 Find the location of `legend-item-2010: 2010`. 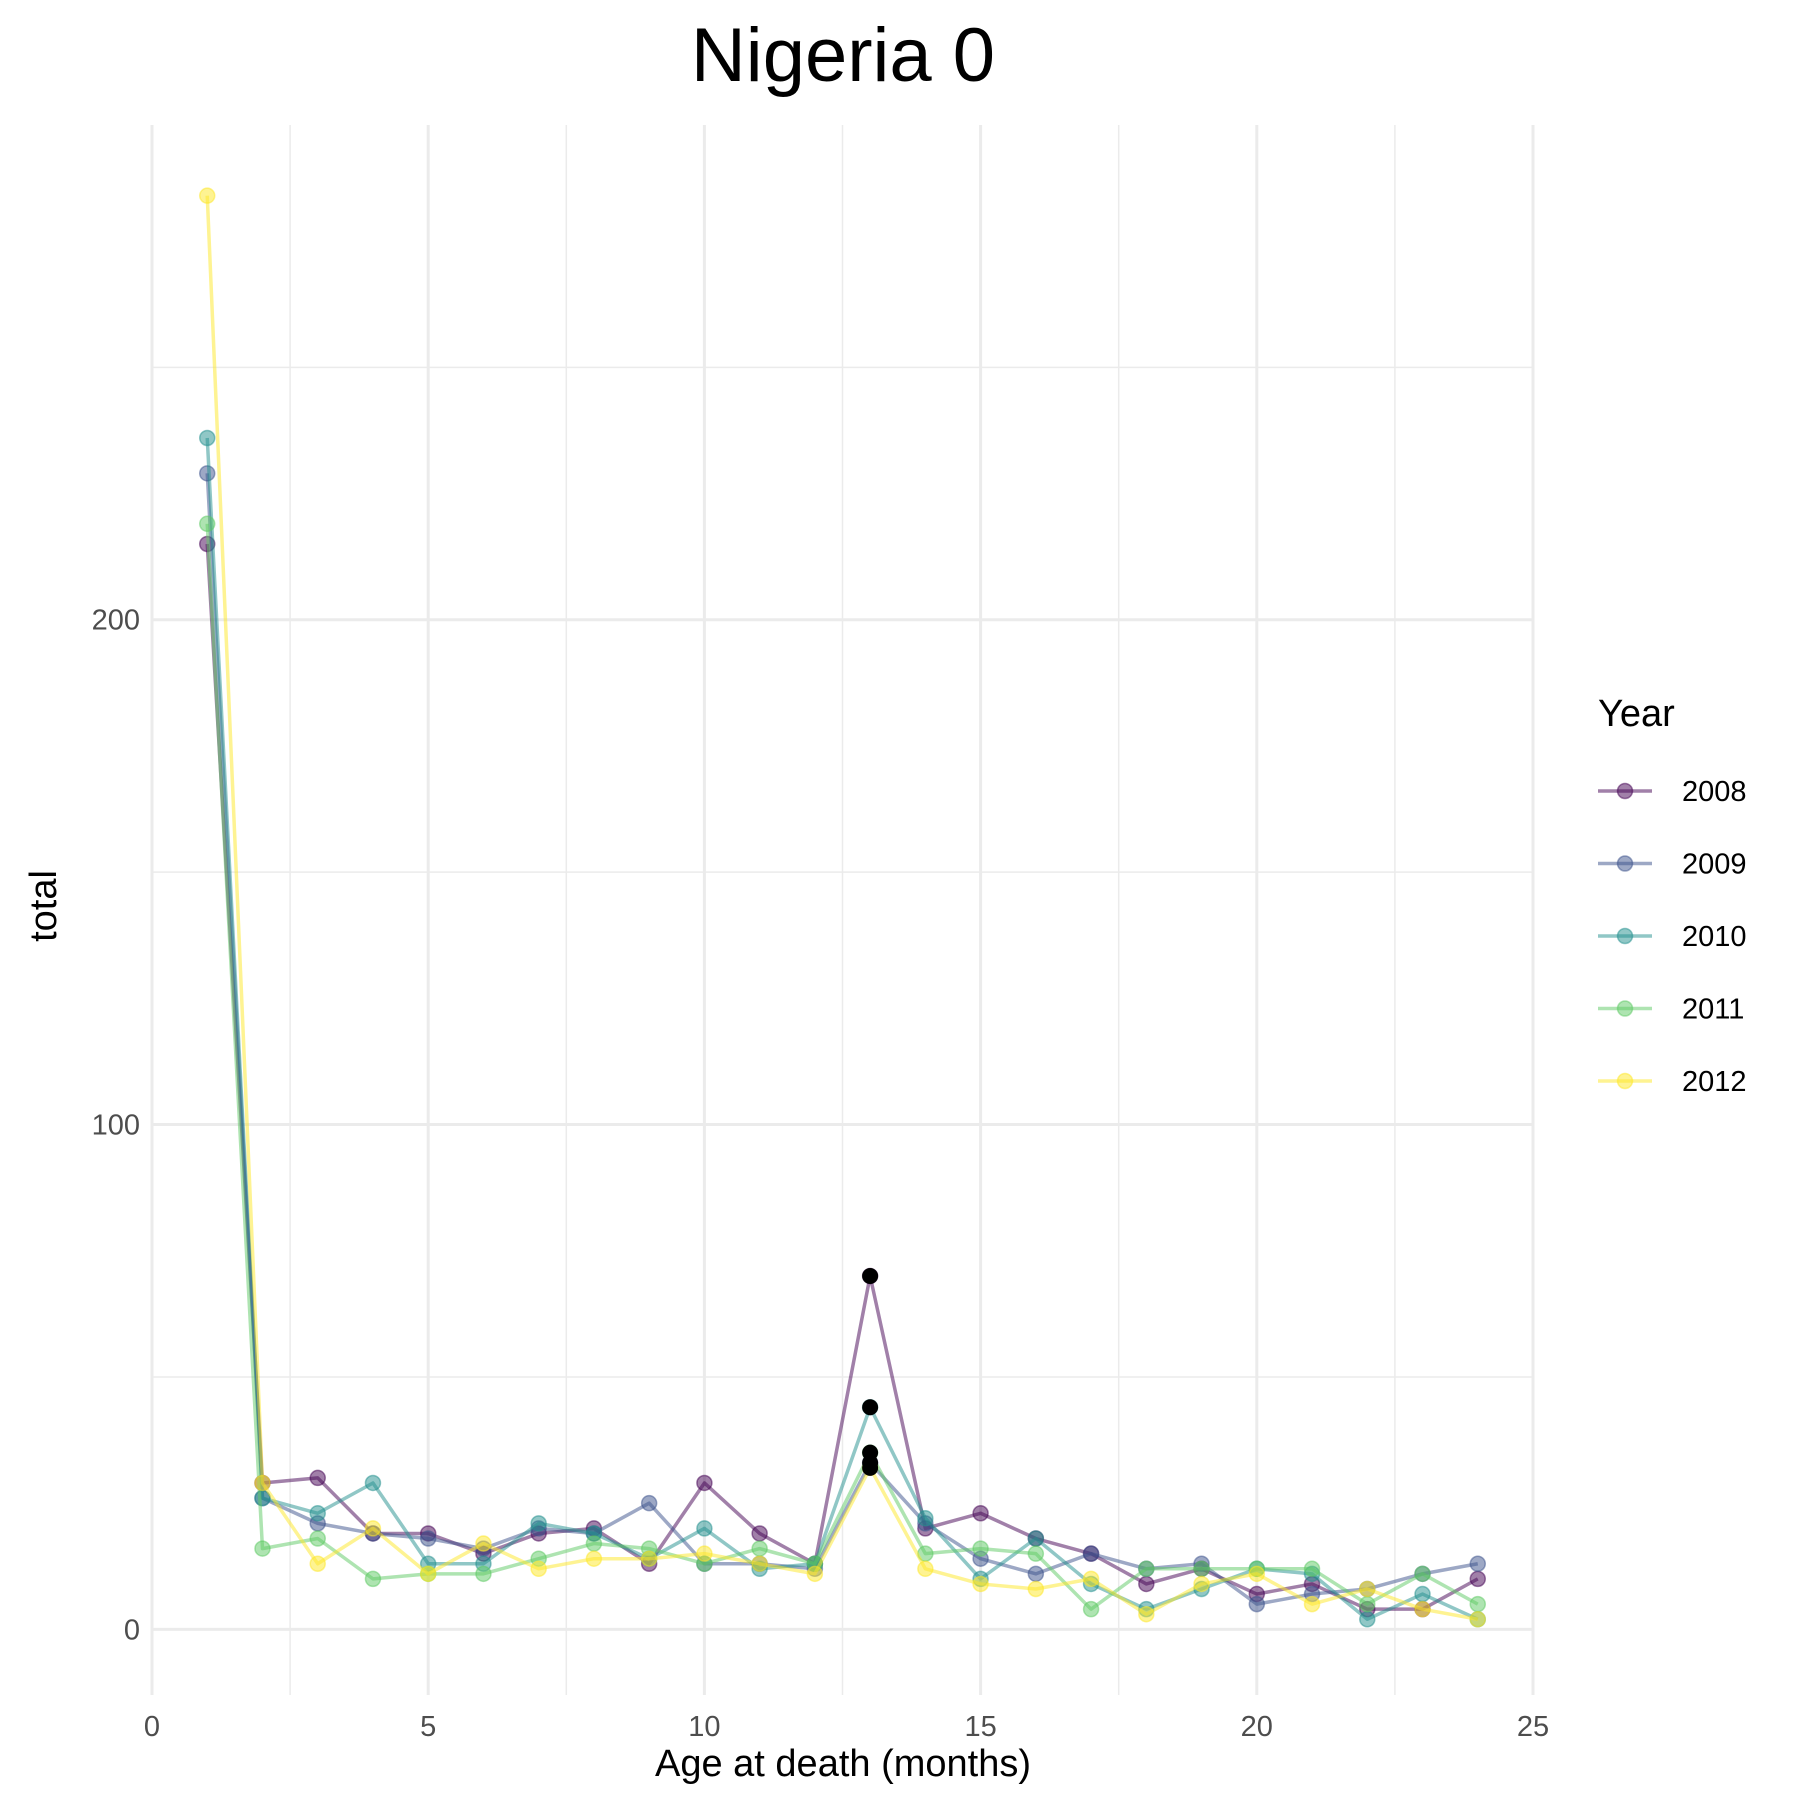

legend-item-2010: 2010 is located at coordinates (1672, 937).